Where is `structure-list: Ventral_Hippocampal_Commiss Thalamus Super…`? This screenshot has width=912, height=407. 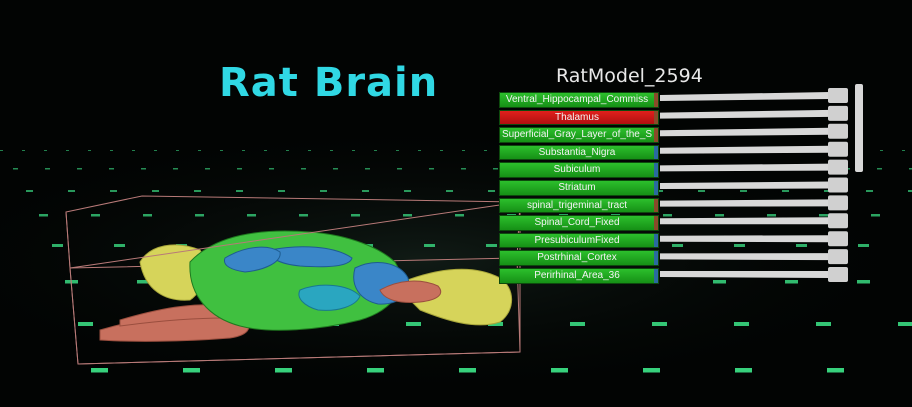 structure-list: Ventral_Hippocampal_Commiss Thalamus Super… is located at coordinates (579, 189).